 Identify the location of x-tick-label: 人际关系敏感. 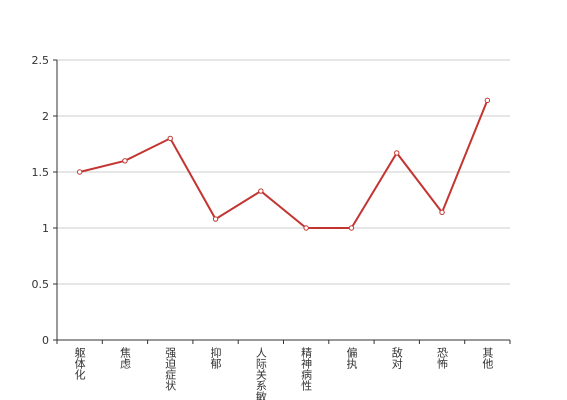
(260, 373).